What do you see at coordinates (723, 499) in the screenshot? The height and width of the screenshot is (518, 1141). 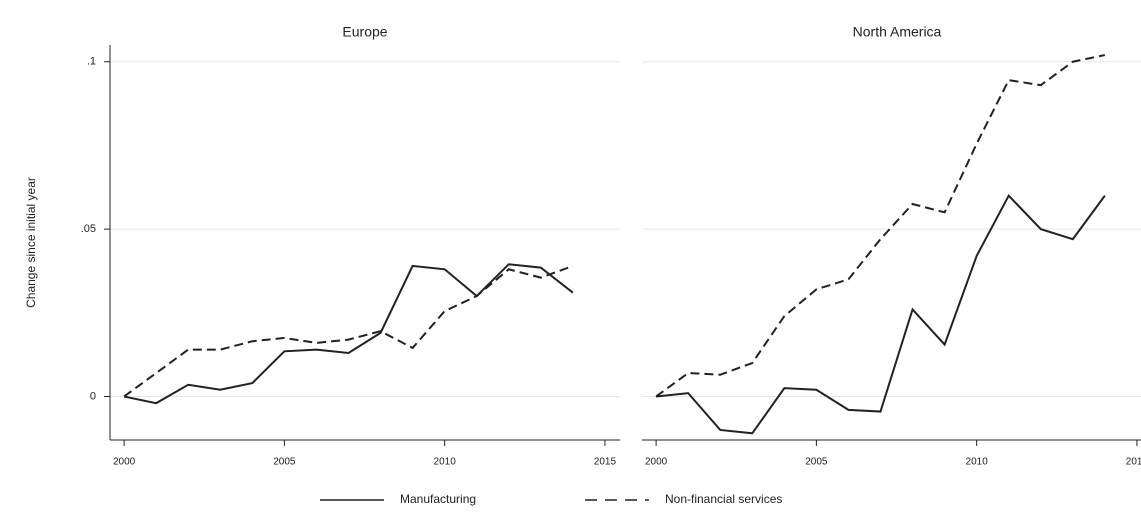 I see `legend-label: Non-financial services` at bounding box center [723, 499].